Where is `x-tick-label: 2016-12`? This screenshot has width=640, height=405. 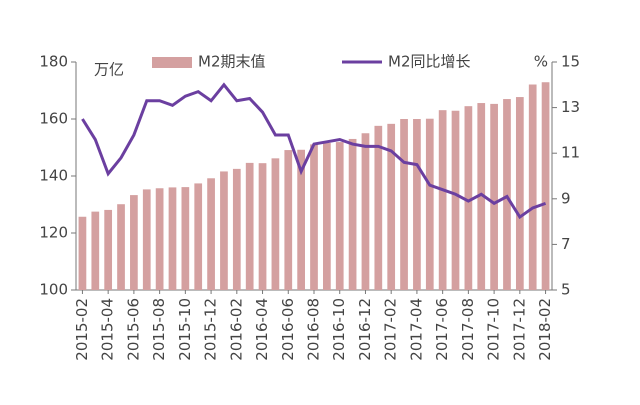 x-tick-label: 2016-12 is located at coordinates (365, 329).